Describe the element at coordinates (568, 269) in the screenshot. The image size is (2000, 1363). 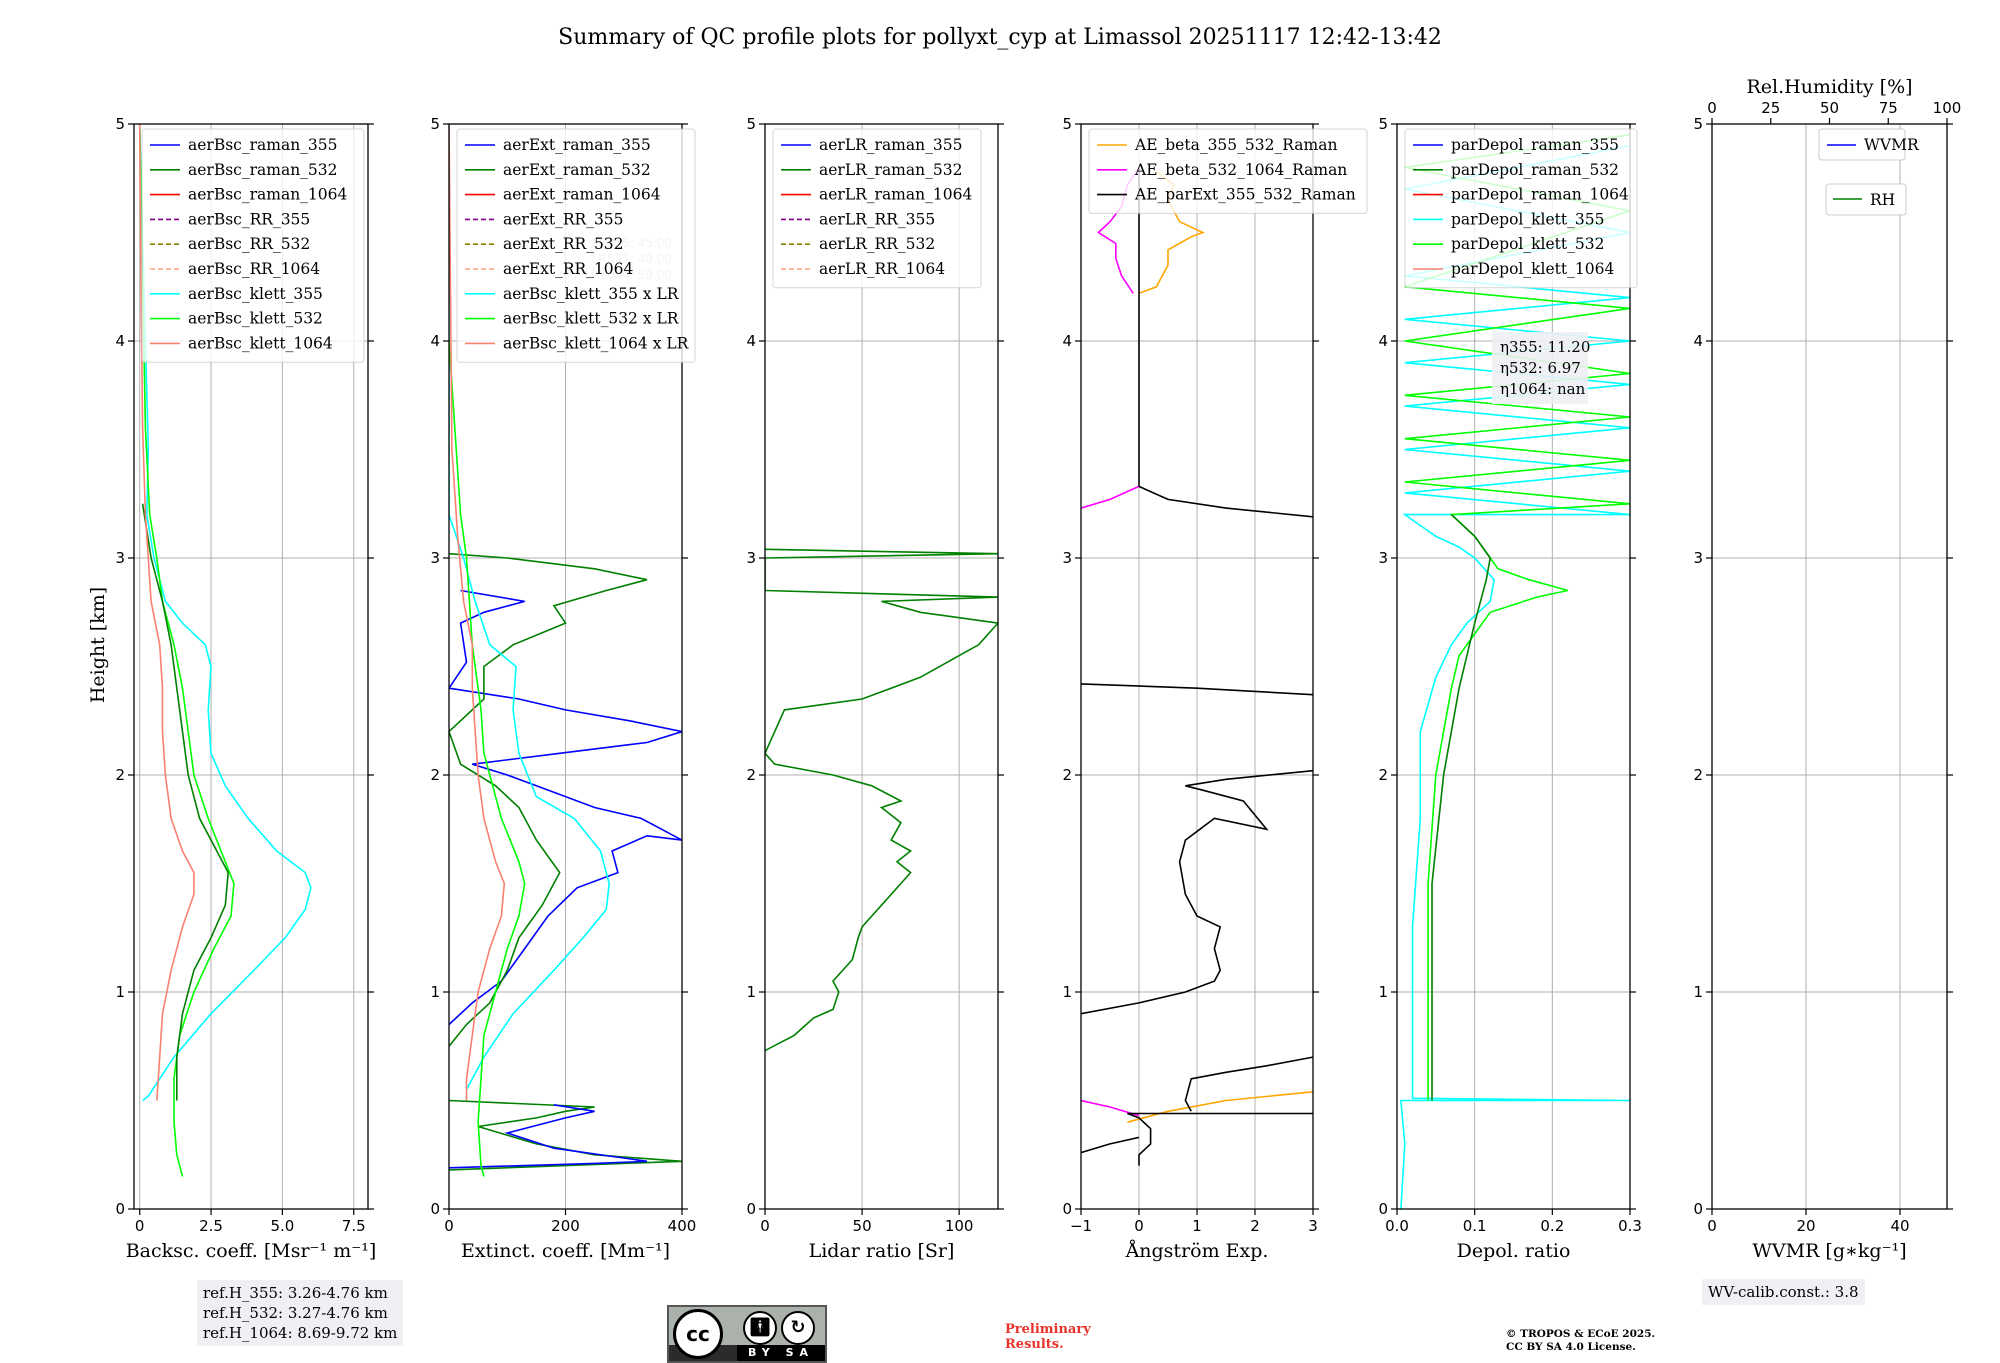
I see `legend-entry: aerExt_RR_1064` at that location.